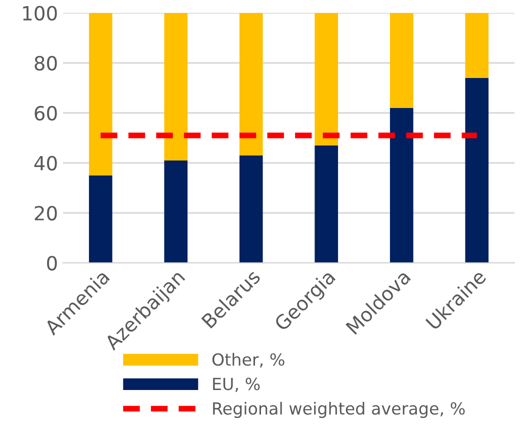 This screenshot has width=525, height=431. Describe the element at coordinates (236, 385) in the screenshot. I see `legend-label: EU, %` at that location.